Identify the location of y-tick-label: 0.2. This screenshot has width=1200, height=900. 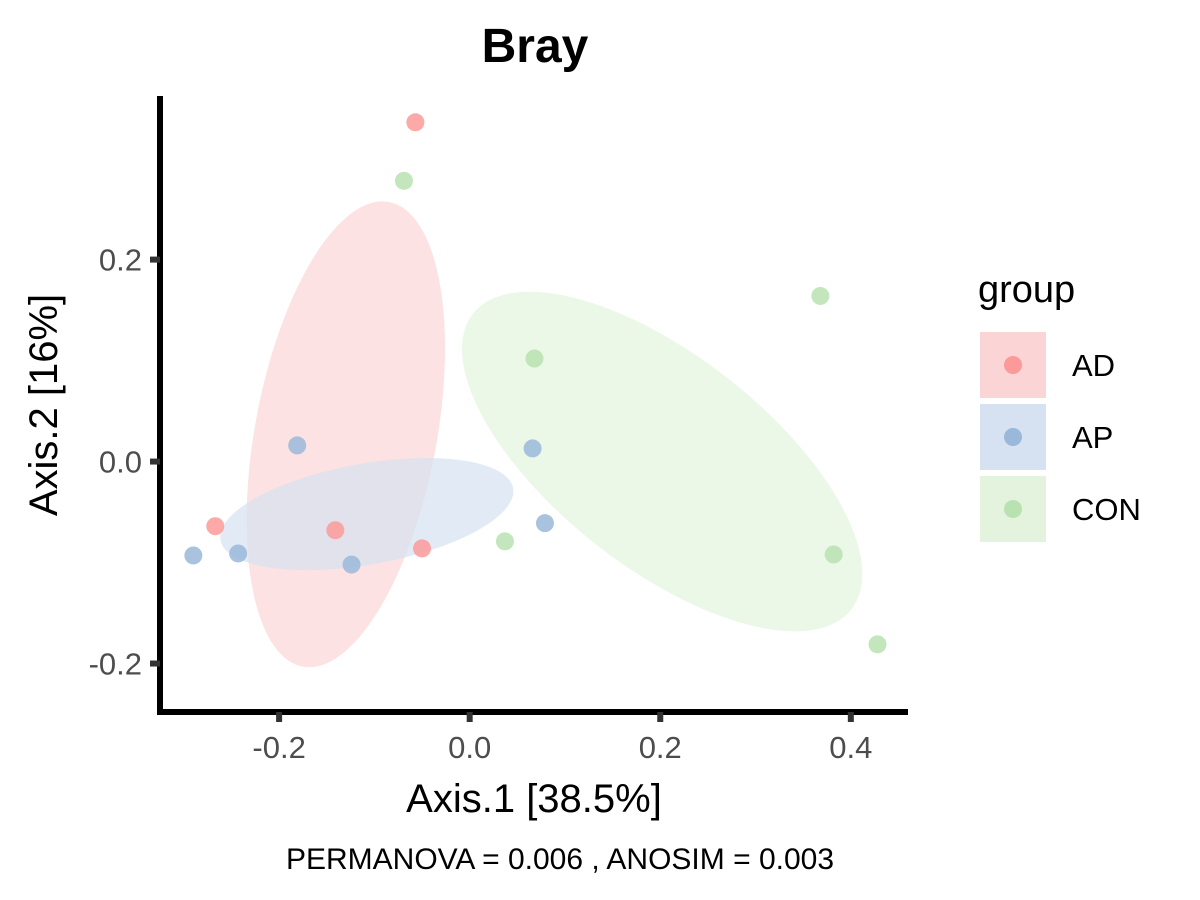
(120, 260).